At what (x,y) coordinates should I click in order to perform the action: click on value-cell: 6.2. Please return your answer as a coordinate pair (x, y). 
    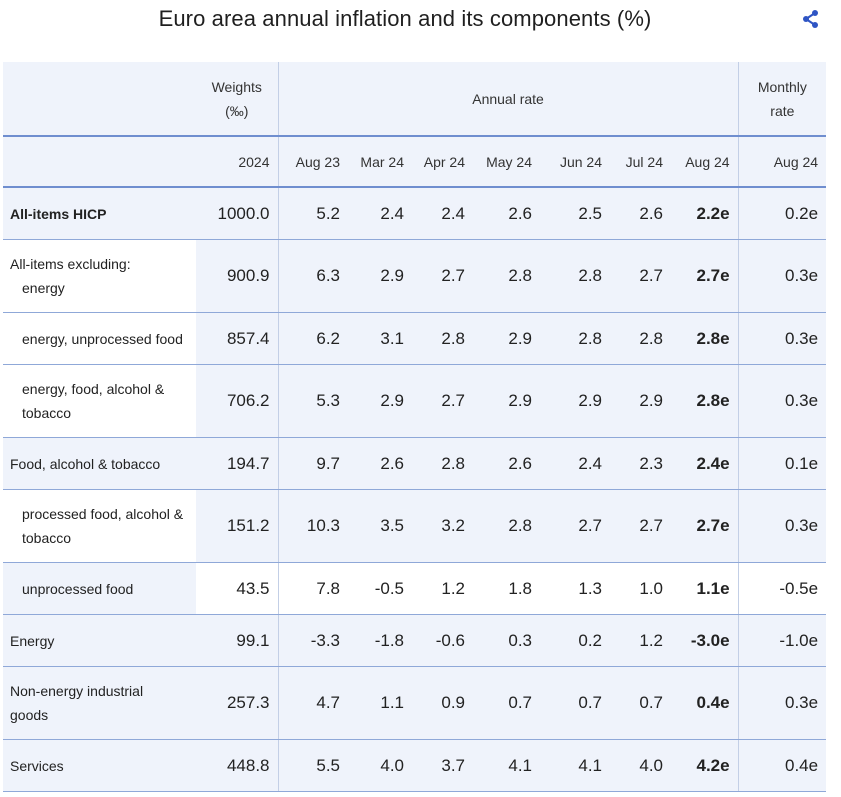
    Looking at the image, I should click on (312, 338).